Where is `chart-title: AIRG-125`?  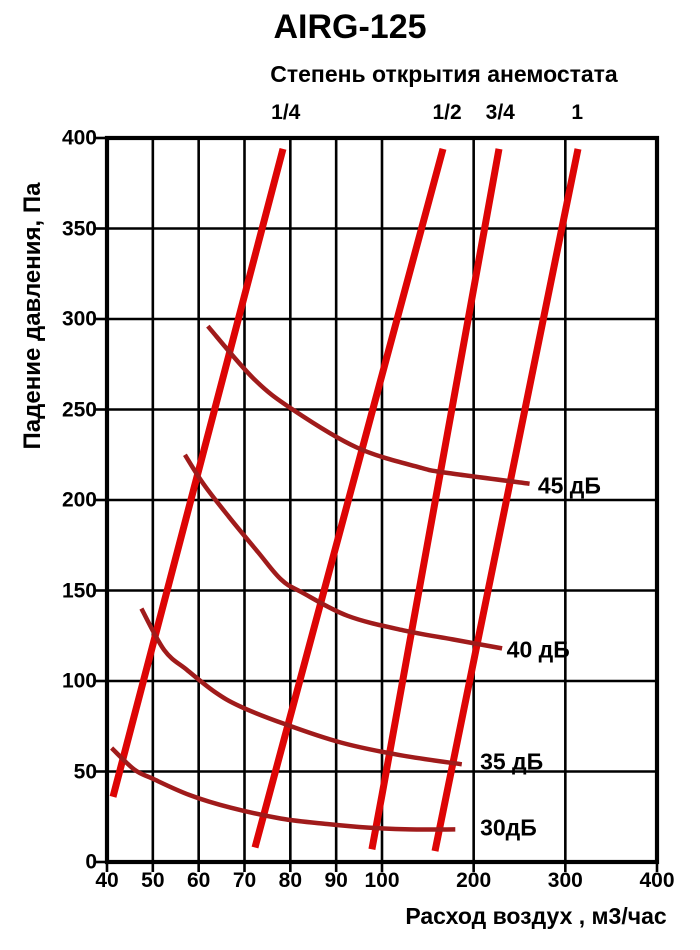
chart-title: AIRG-125 is located at coordinates (350, 27).